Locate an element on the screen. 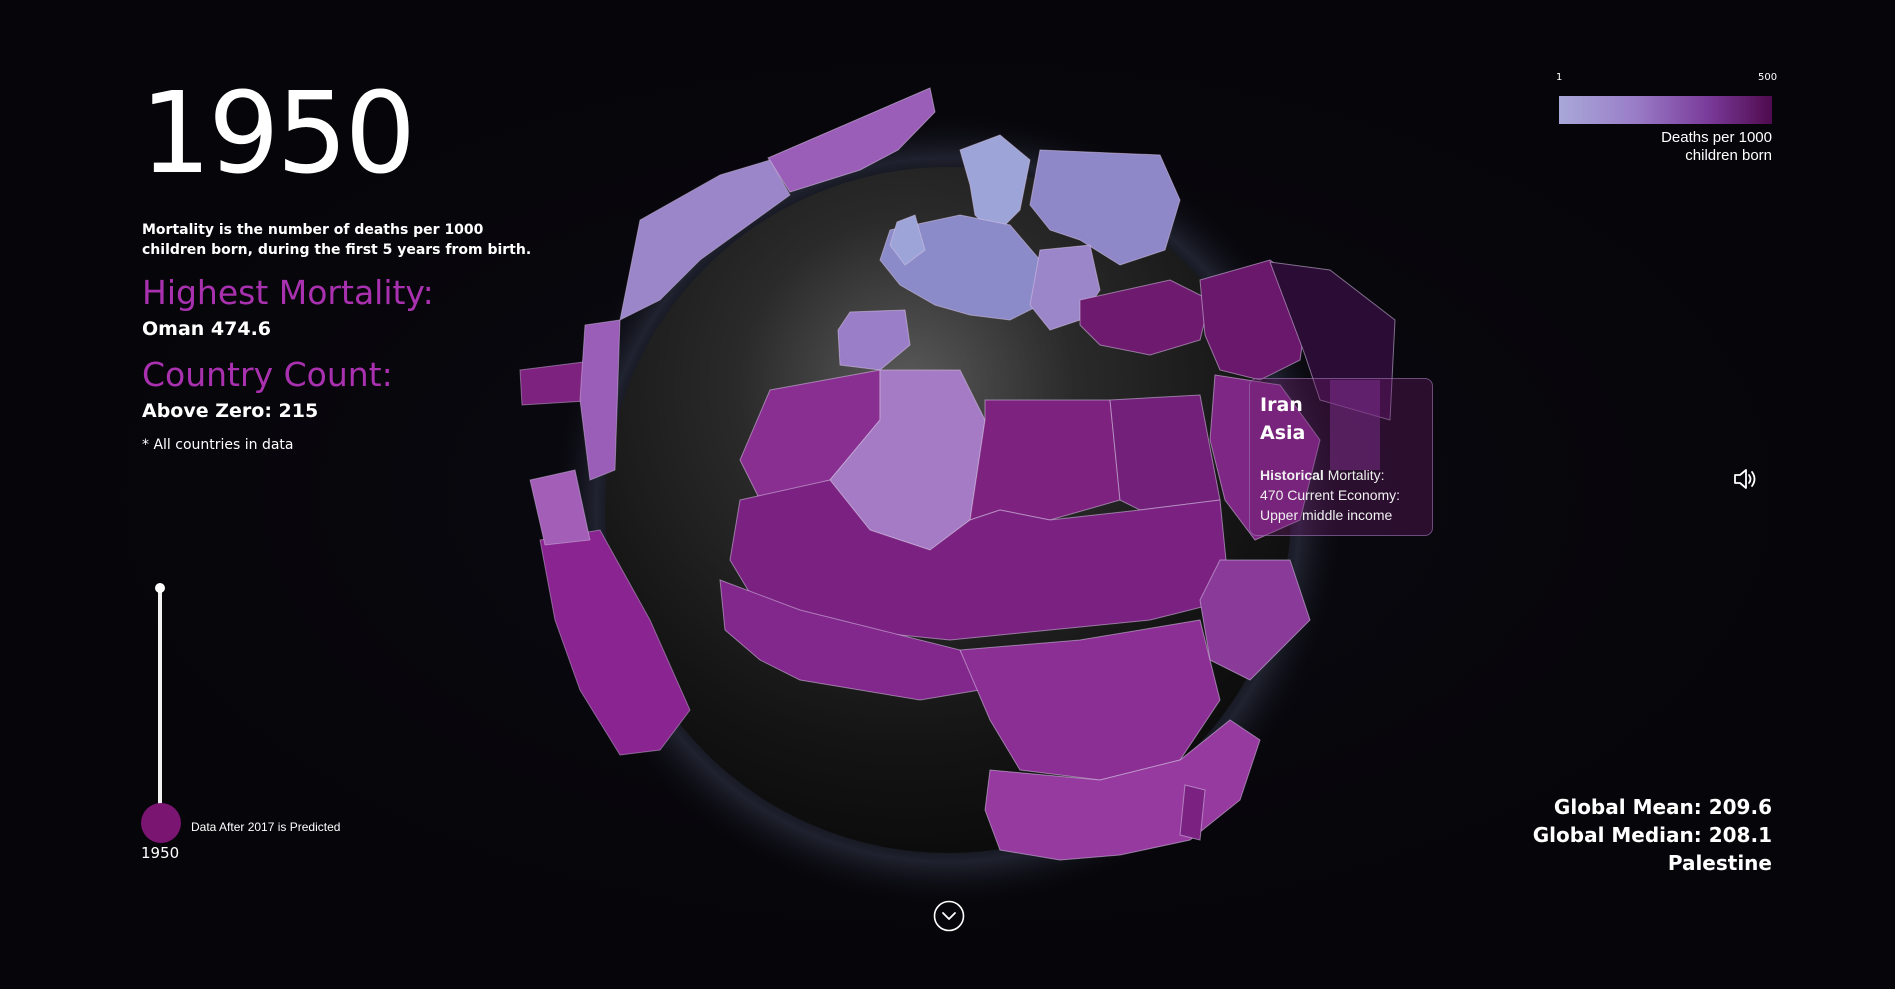 Image resolution: width=1895 pixels, height=989 pixels. legend-title: Deaths per 1000 children born is located at coordinates (1686, 147).